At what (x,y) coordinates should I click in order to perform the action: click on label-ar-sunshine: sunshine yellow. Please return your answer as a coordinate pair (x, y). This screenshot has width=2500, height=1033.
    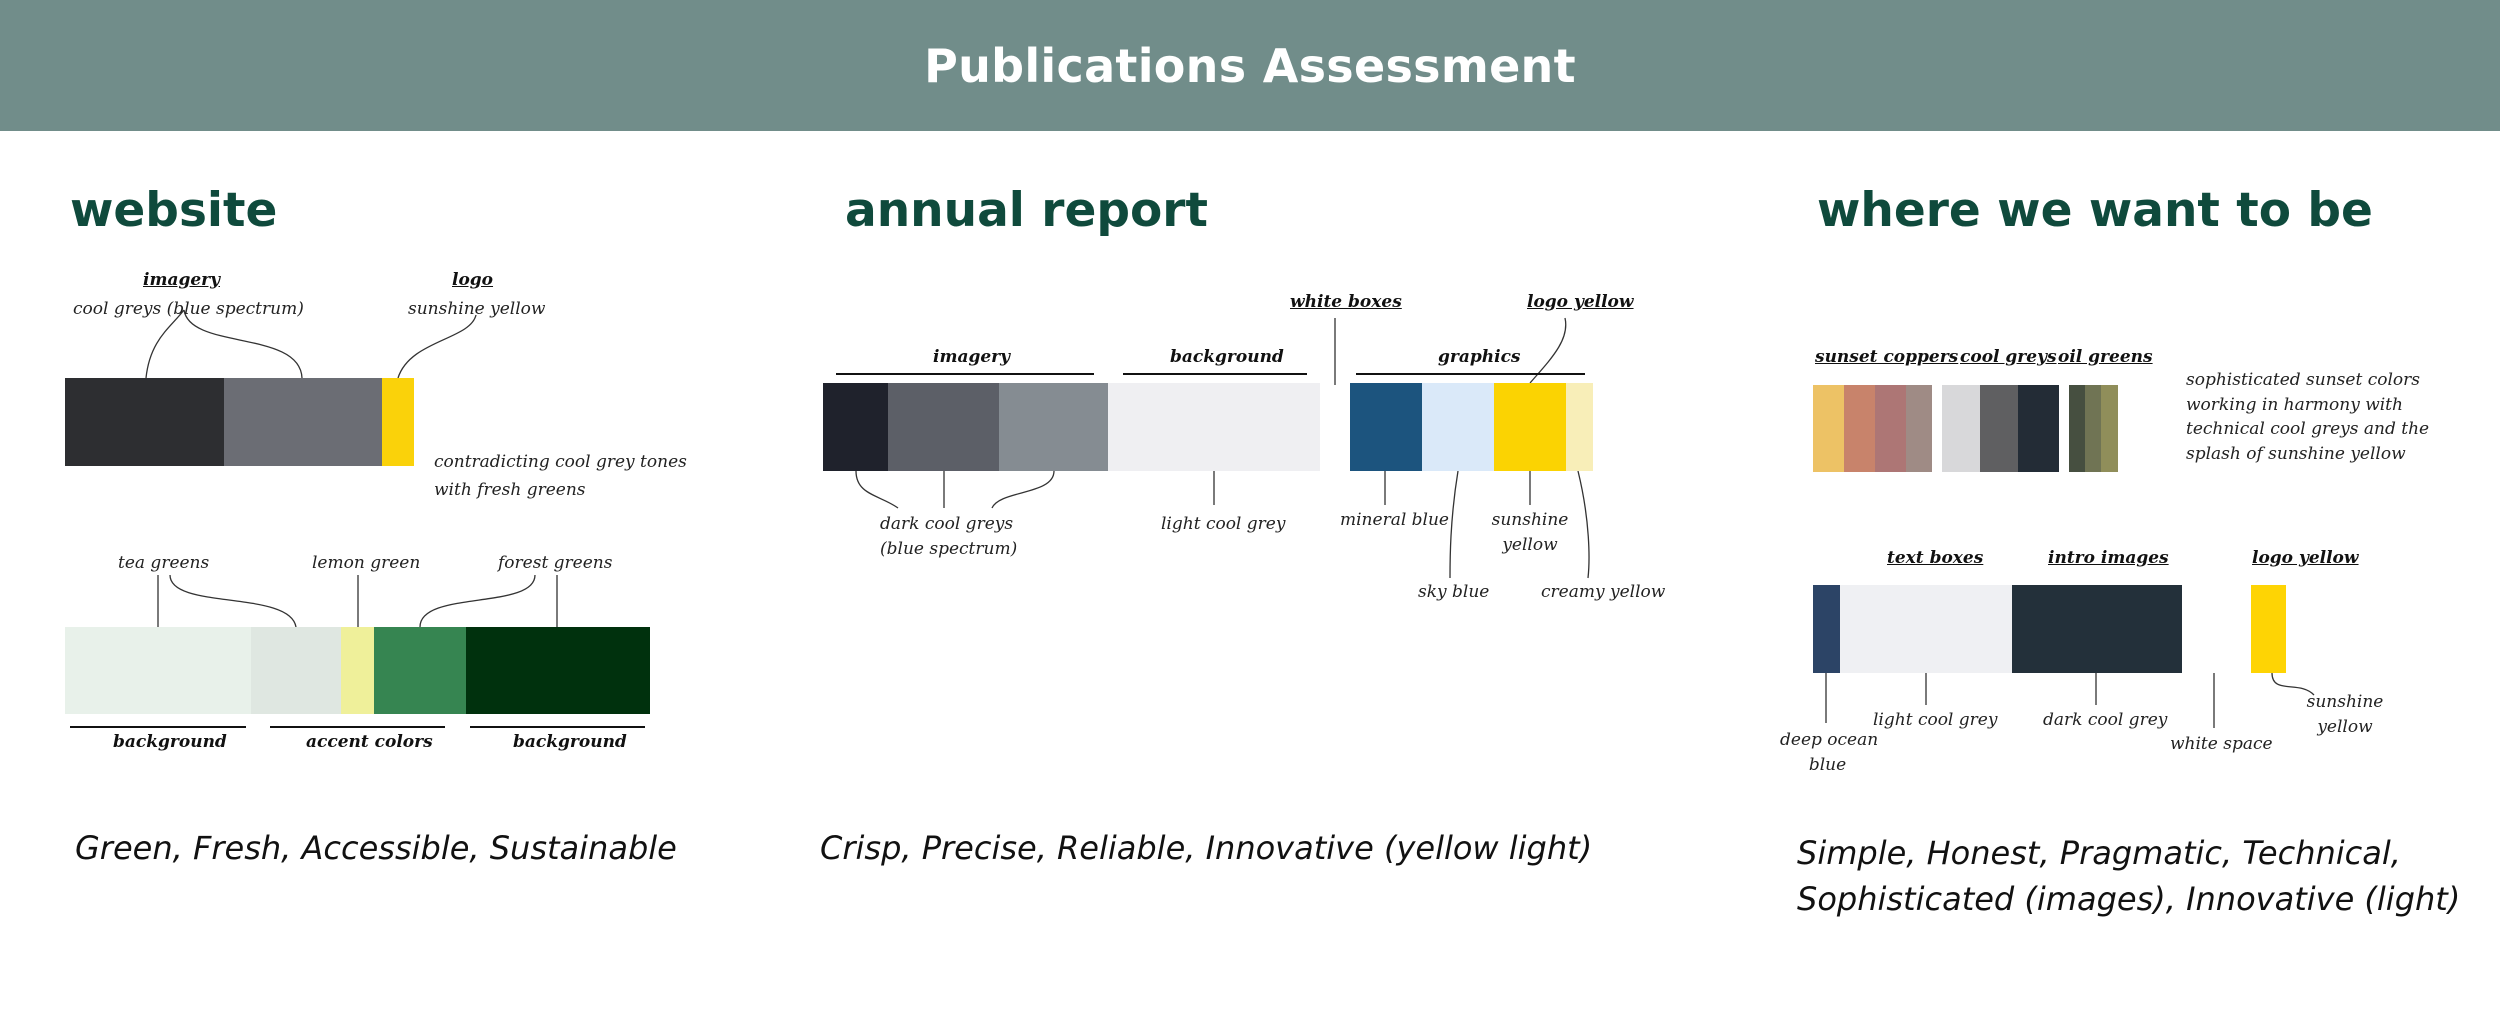
    Looking at the image, I should click on (1530, 532).